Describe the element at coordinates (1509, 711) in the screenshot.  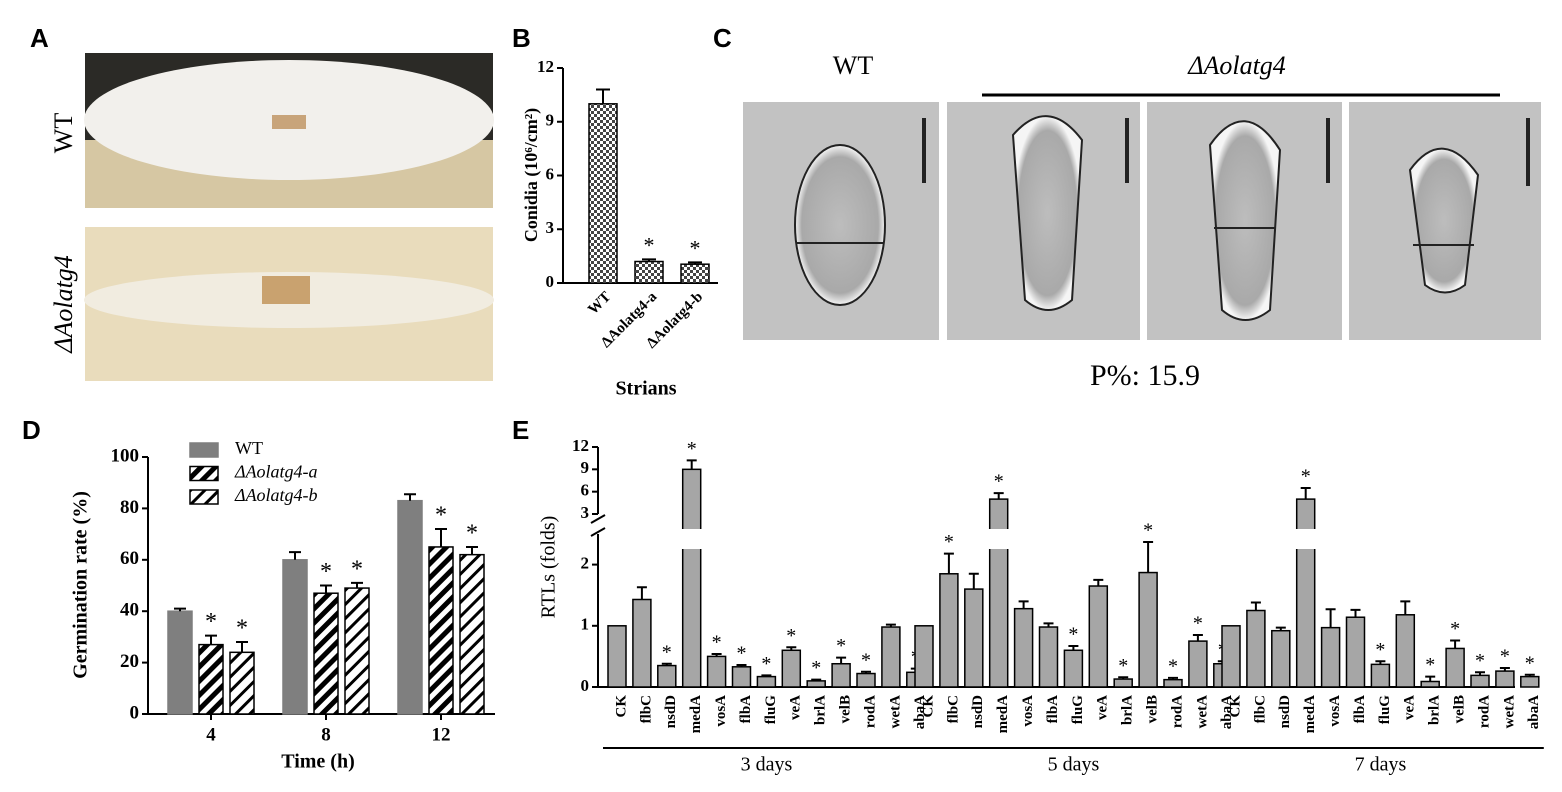
I see `x-tick-label: wetA` at that location.